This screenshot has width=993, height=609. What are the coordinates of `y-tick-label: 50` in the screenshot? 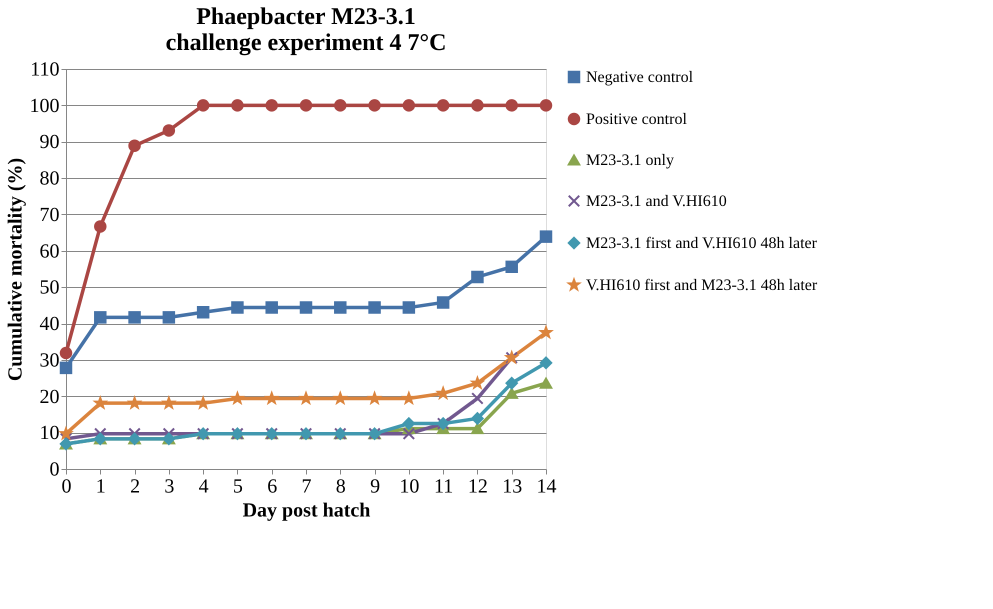 It's located at (50, 287).